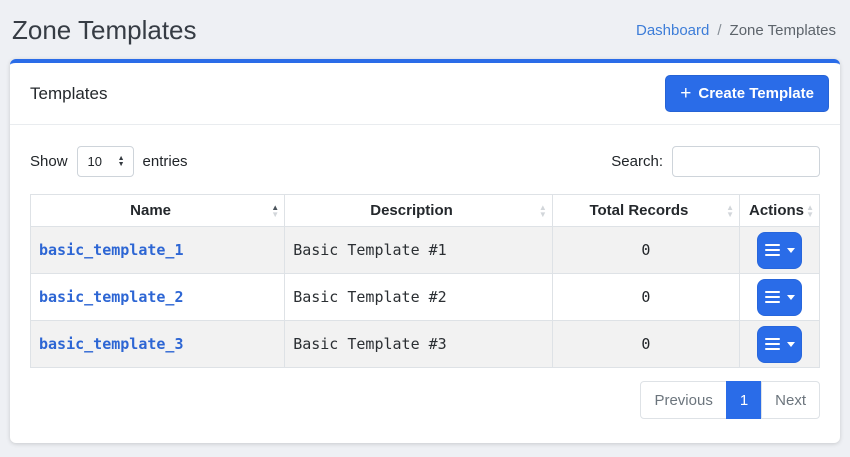  Describe the element at coordinates (418, 250) in the screenshot. I see `template-description: Basic Template #1` at that location.